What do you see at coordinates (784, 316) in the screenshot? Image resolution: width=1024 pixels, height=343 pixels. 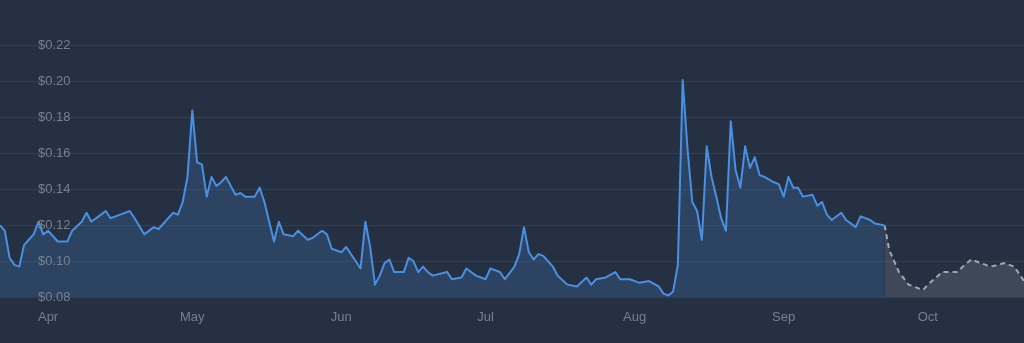 I see `x-tick-label: Sep` at bounding box center [784, 316].